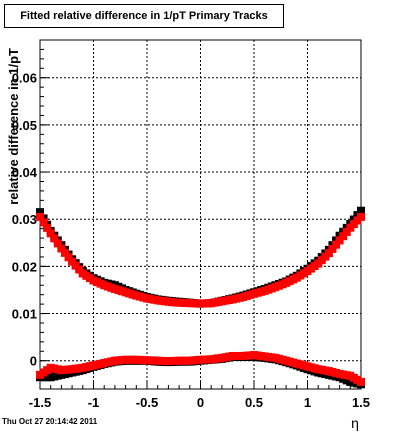 The width and height of the screenshot is (400, 433). Describe the element at coordinates (24, 266) in the screenshot. I see `y-tick-label: 0.02` at that location.